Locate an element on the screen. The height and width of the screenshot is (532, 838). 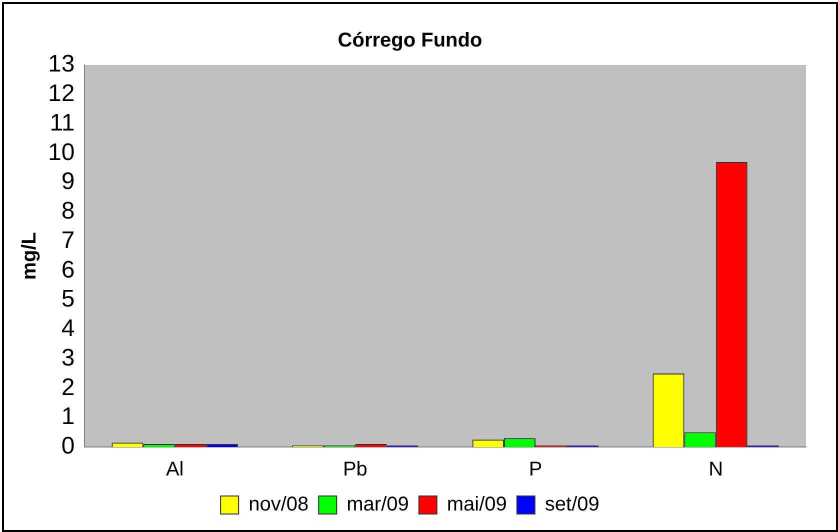
y-axis-title: mg/L is located at coordinates (29, 256).